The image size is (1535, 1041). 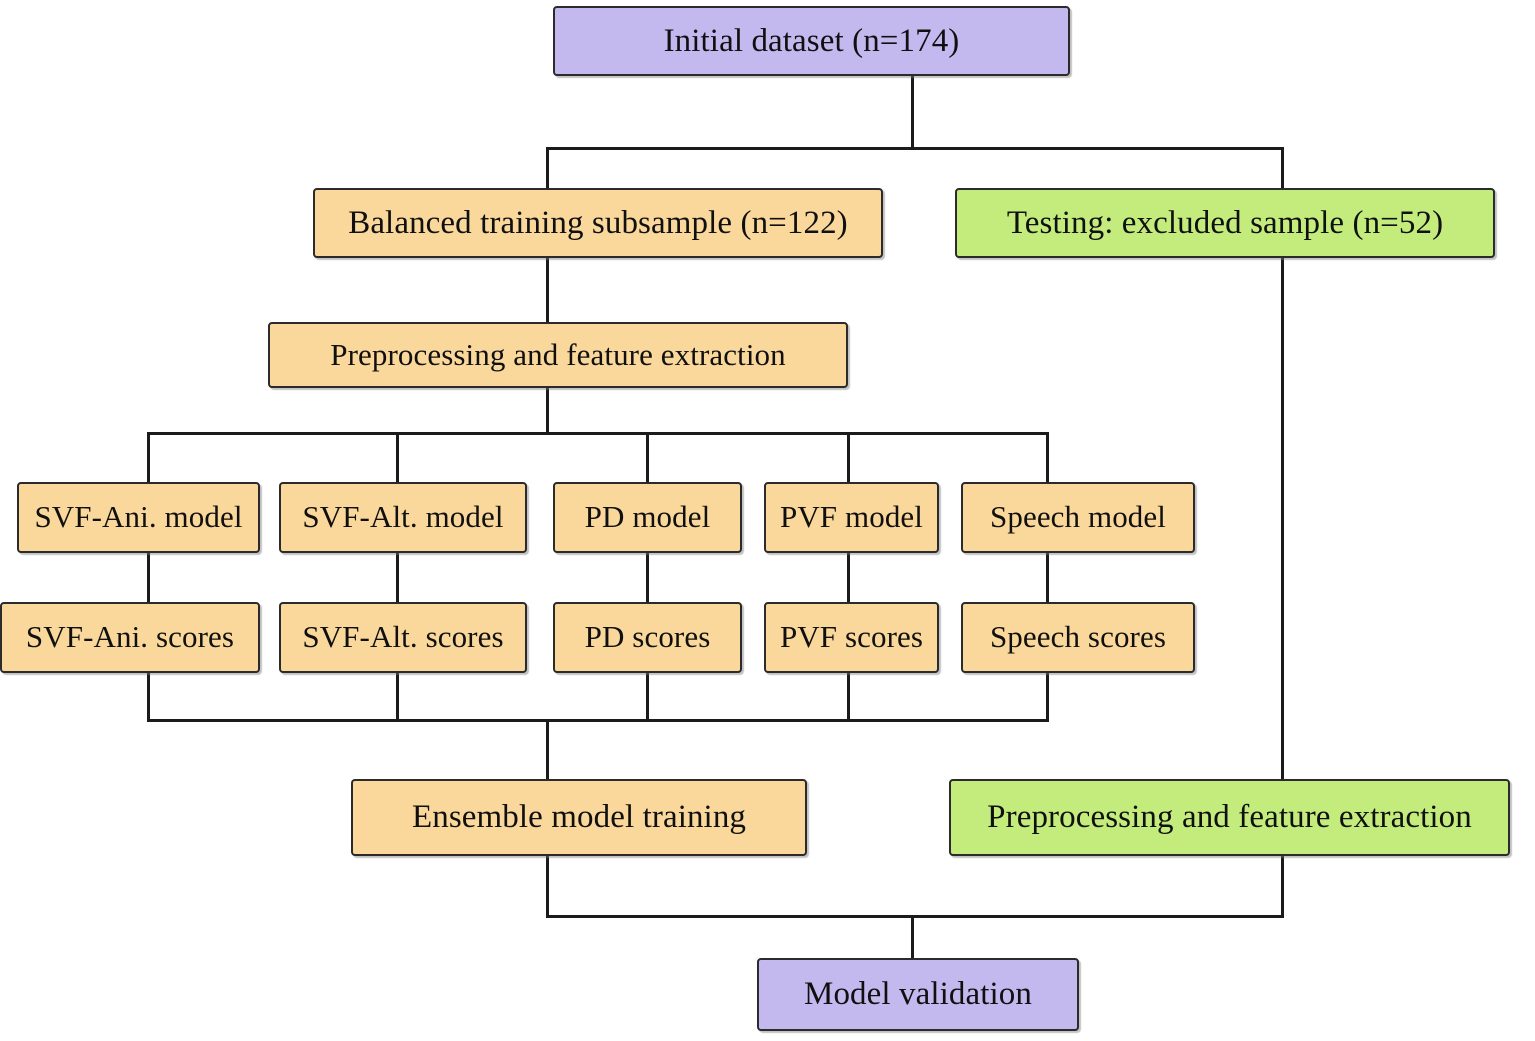 I want to click on node-model-validation-label: Model validation, so click(x=918, y=994).